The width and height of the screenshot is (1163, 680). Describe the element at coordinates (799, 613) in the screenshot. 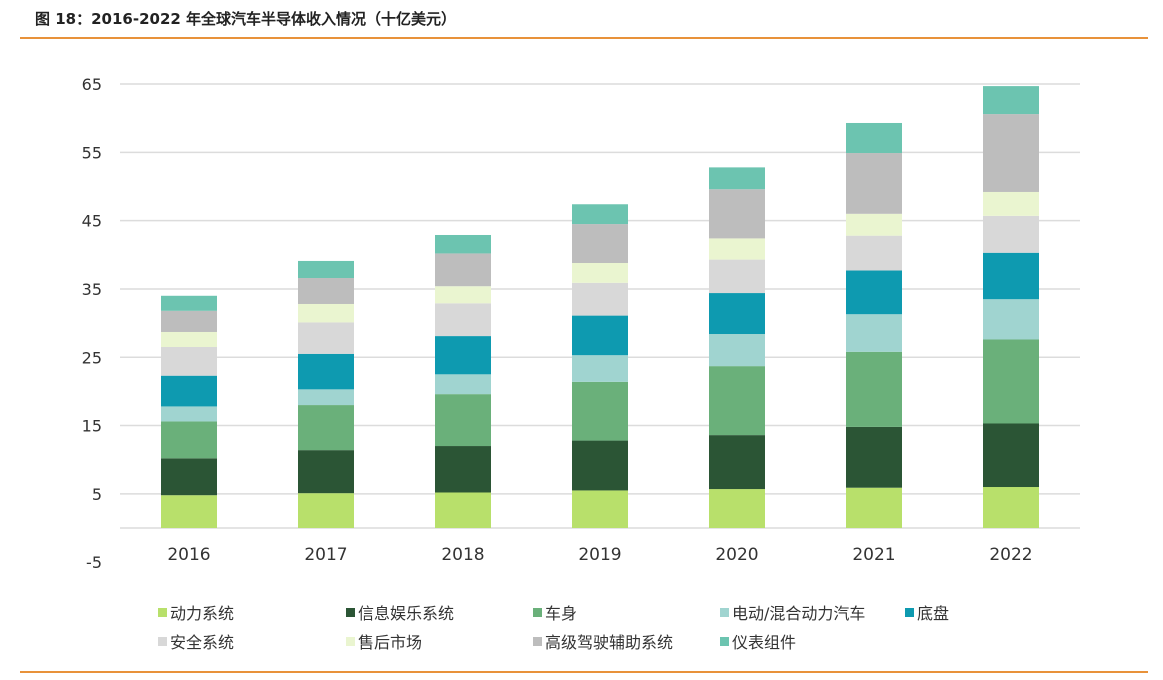

I see `legend-label: 电动/混合动力汽车` at that location.